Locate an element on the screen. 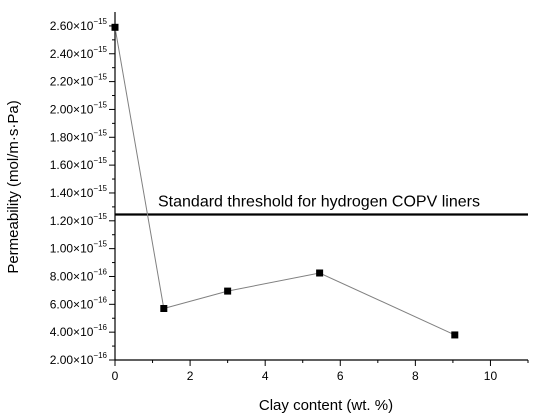 Image resolution: width=550 pixels, height=418 pixels. y-axis-title: Permeability (mol/m·s·Pa) is located at coordinates (13, 186).